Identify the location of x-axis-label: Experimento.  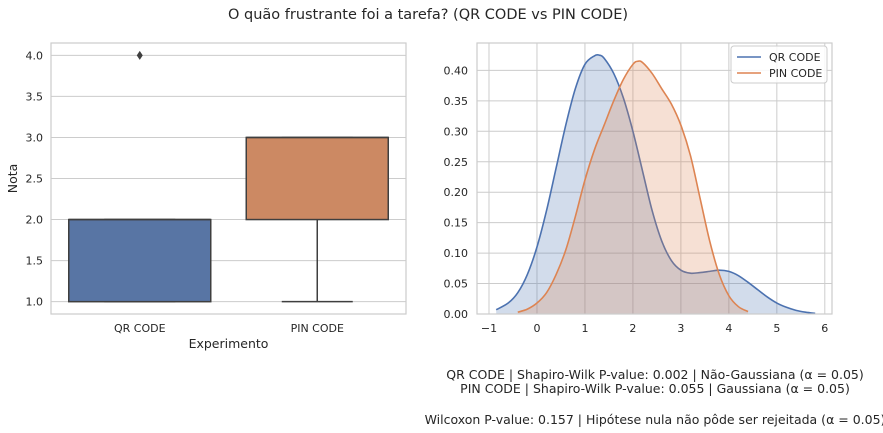
(229, 343).